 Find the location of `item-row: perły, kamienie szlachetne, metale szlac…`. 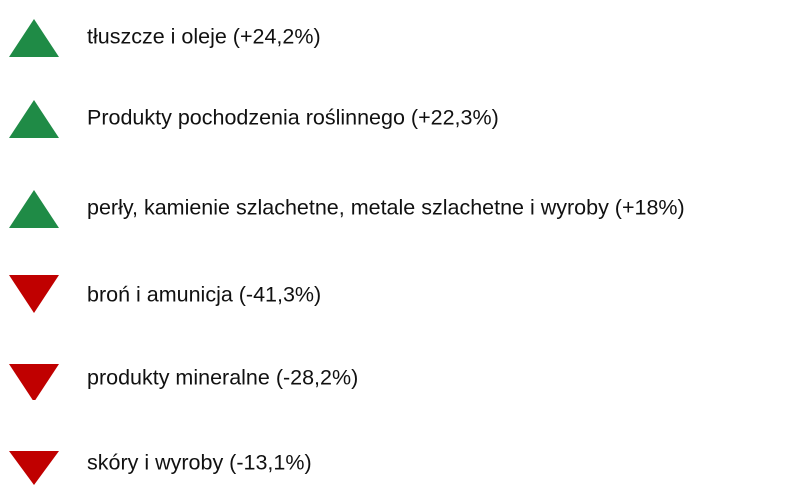

item-row: perły, kamienie szlachetne, metale szlac… is located at coordinates (405, 208).